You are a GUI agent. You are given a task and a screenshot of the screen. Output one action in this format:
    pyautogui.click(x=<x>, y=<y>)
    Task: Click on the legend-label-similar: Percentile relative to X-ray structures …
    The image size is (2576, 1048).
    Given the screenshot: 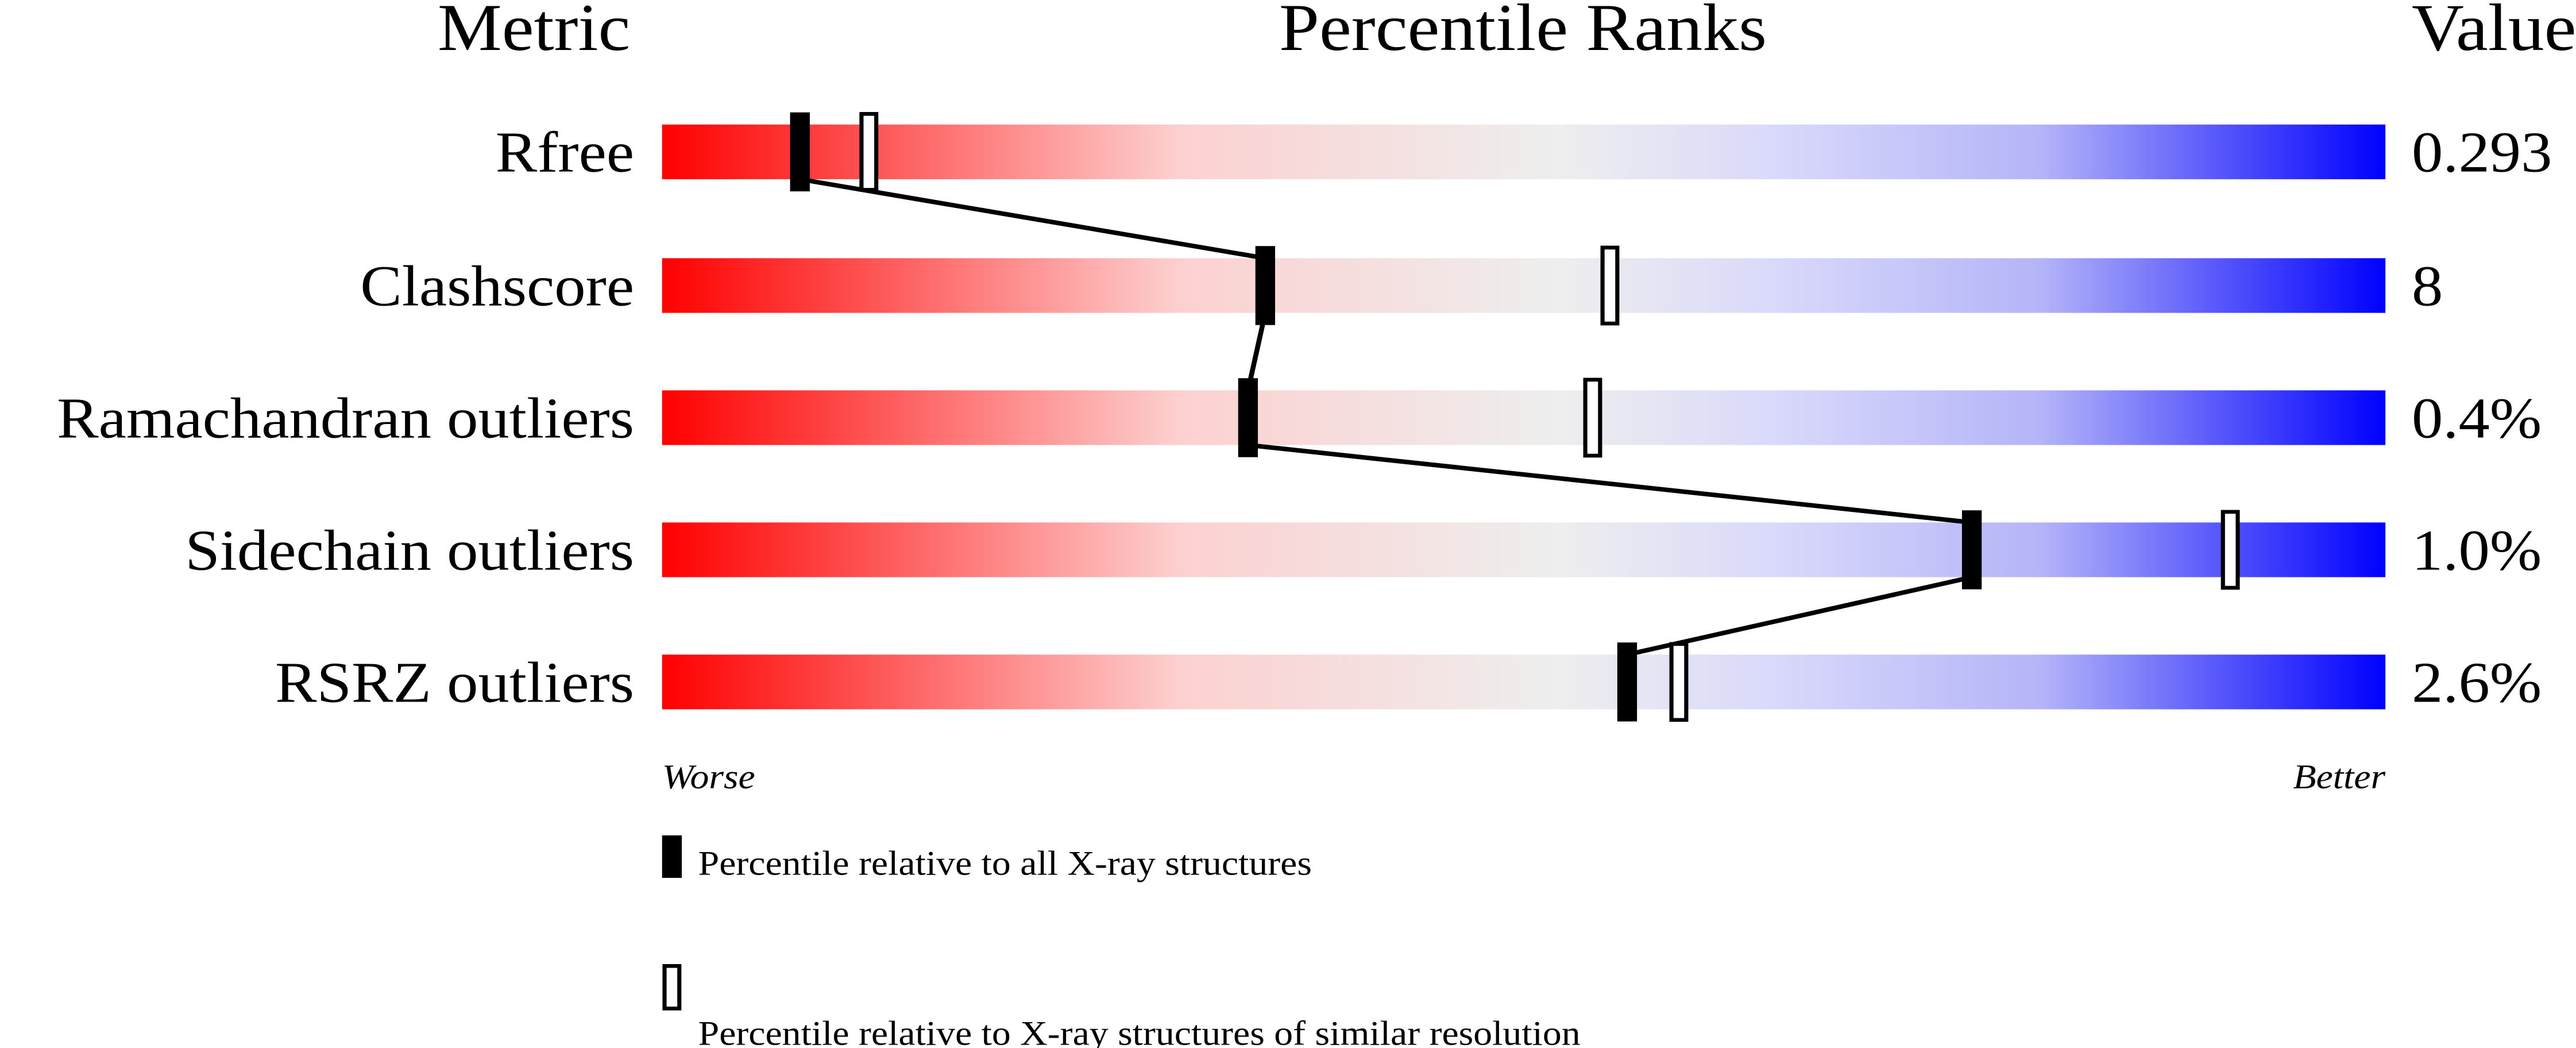 What is the action you would take?
    pyautogui.click(x=1139, y=1031)
    